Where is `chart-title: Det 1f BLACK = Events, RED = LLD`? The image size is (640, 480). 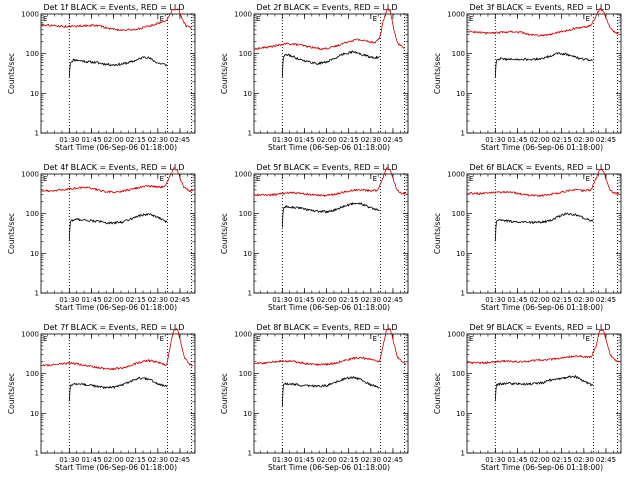 chart-title: Det 1f BLACK = Events, RED = LLD is located at coordinates (113, 7).